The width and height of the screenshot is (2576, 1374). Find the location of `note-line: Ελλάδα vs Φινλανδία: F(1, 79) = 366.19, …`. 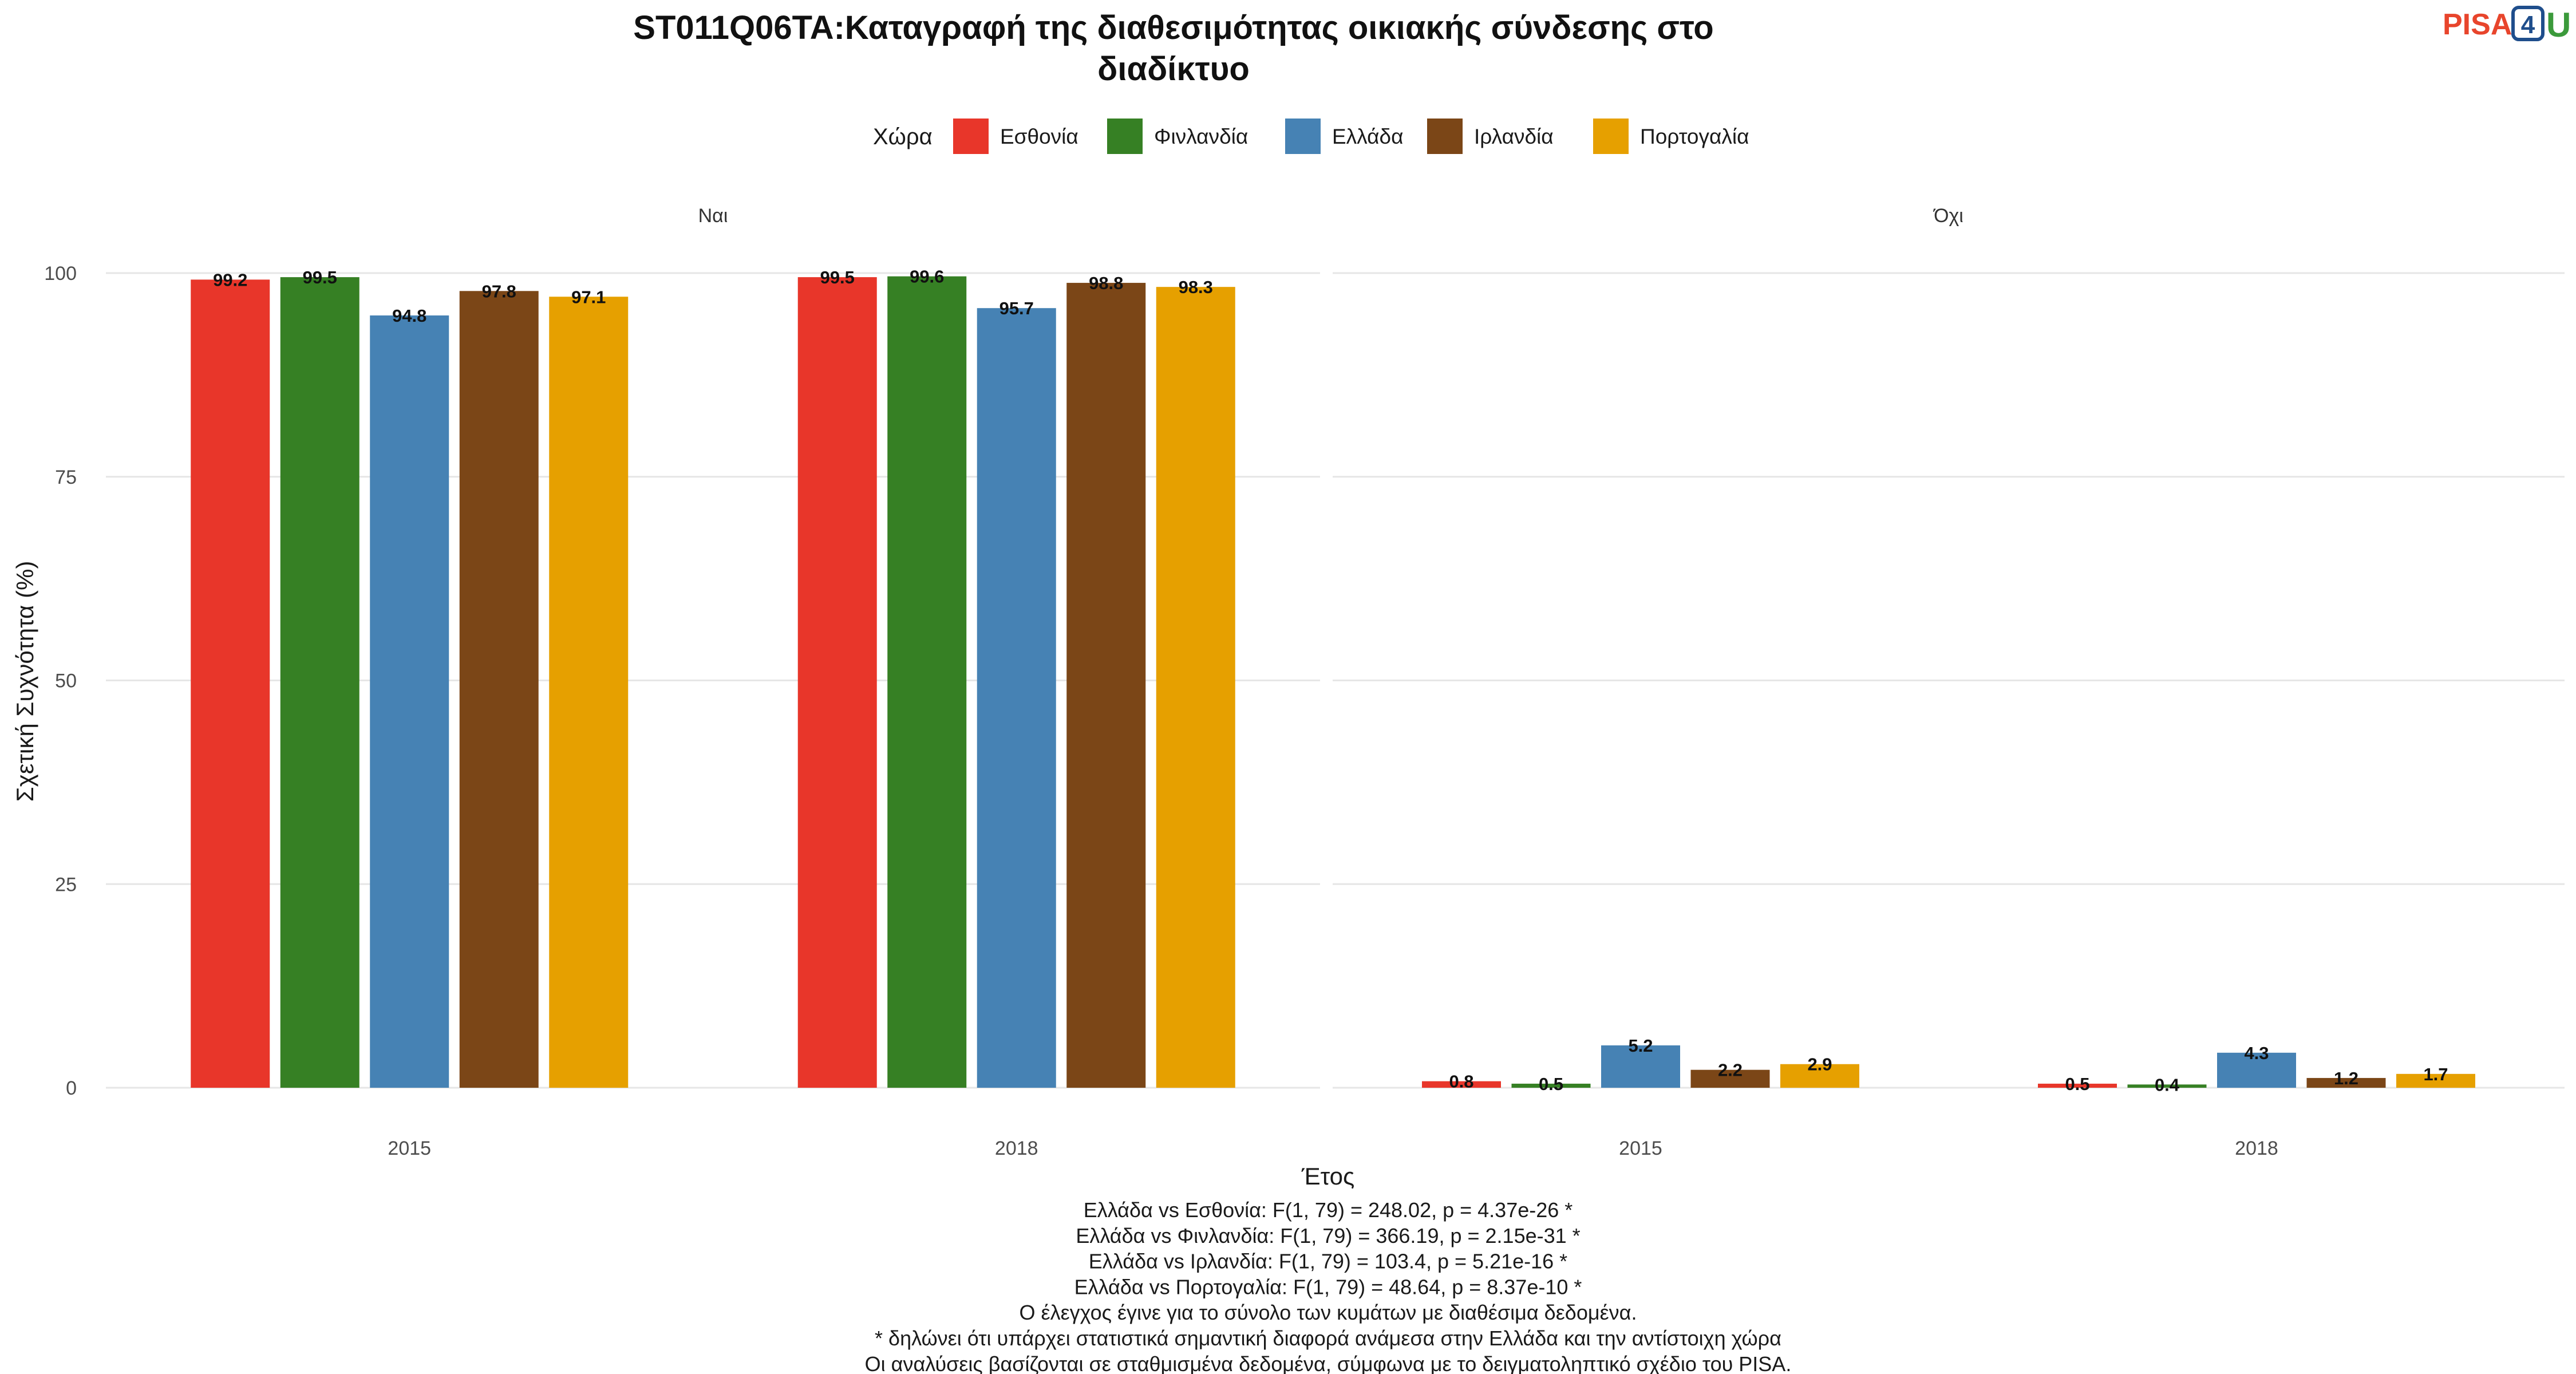

note-line: Ελλάδα vs Φινλανδία: F(1, 79) = 366.19, … is located at coordinates (1328, 1236).